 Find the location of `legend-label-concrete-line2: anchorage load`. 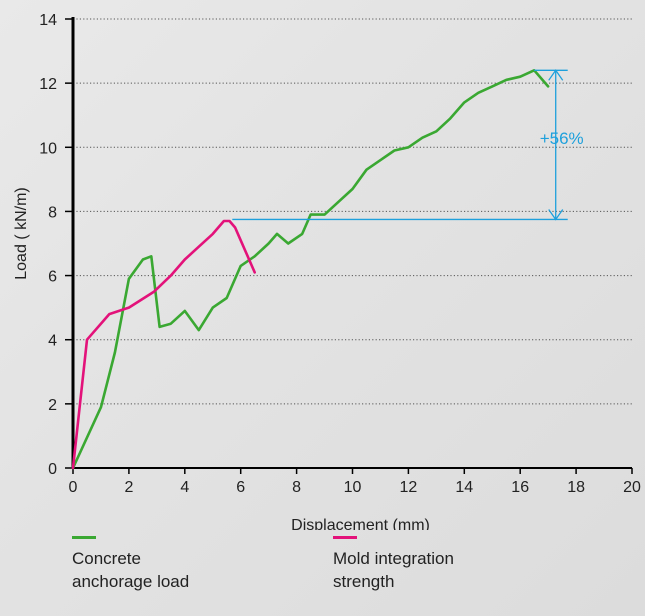

legend-label-concrete-line2: anchorage load is located at coordinates (131, 581).